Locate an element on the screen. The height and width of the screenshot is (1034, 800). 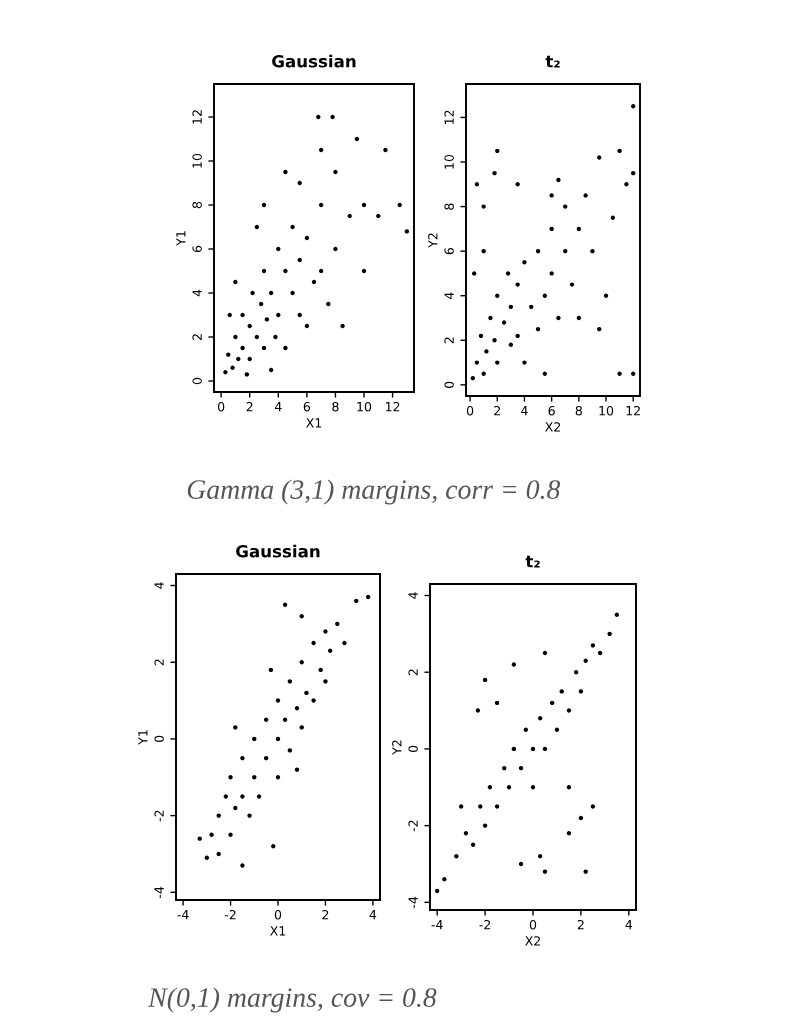
text: Gamma (3,1) margins, corr = 0.8 is located at coordinates (374, 492).